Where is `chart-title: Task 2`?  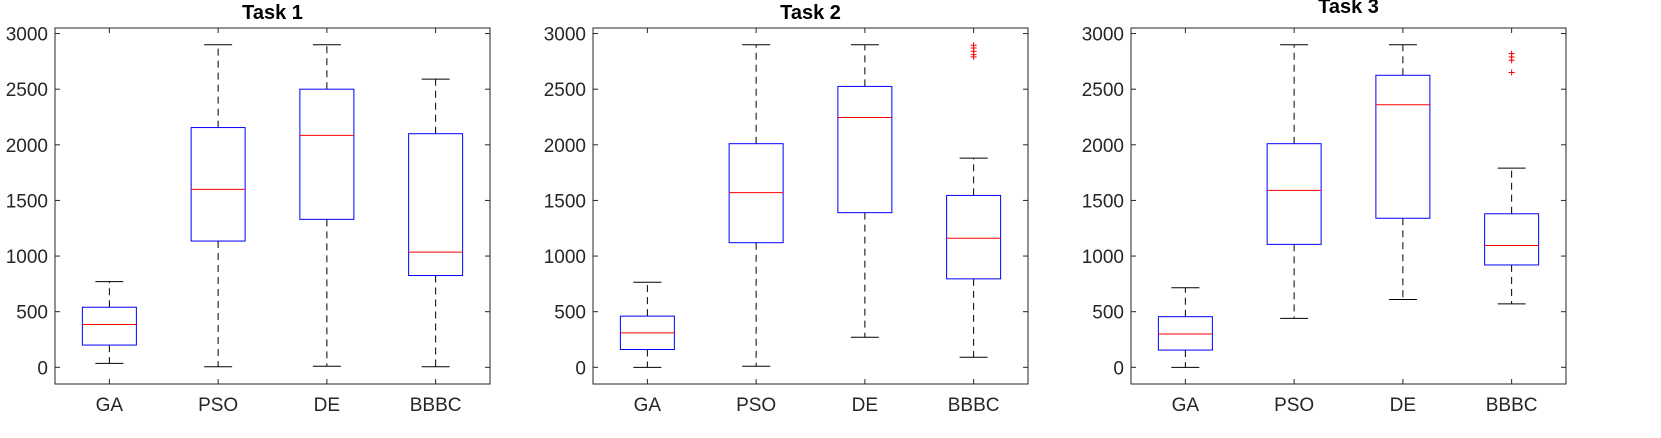 chart-title: Task 2 is located at coordinates (810, 13).